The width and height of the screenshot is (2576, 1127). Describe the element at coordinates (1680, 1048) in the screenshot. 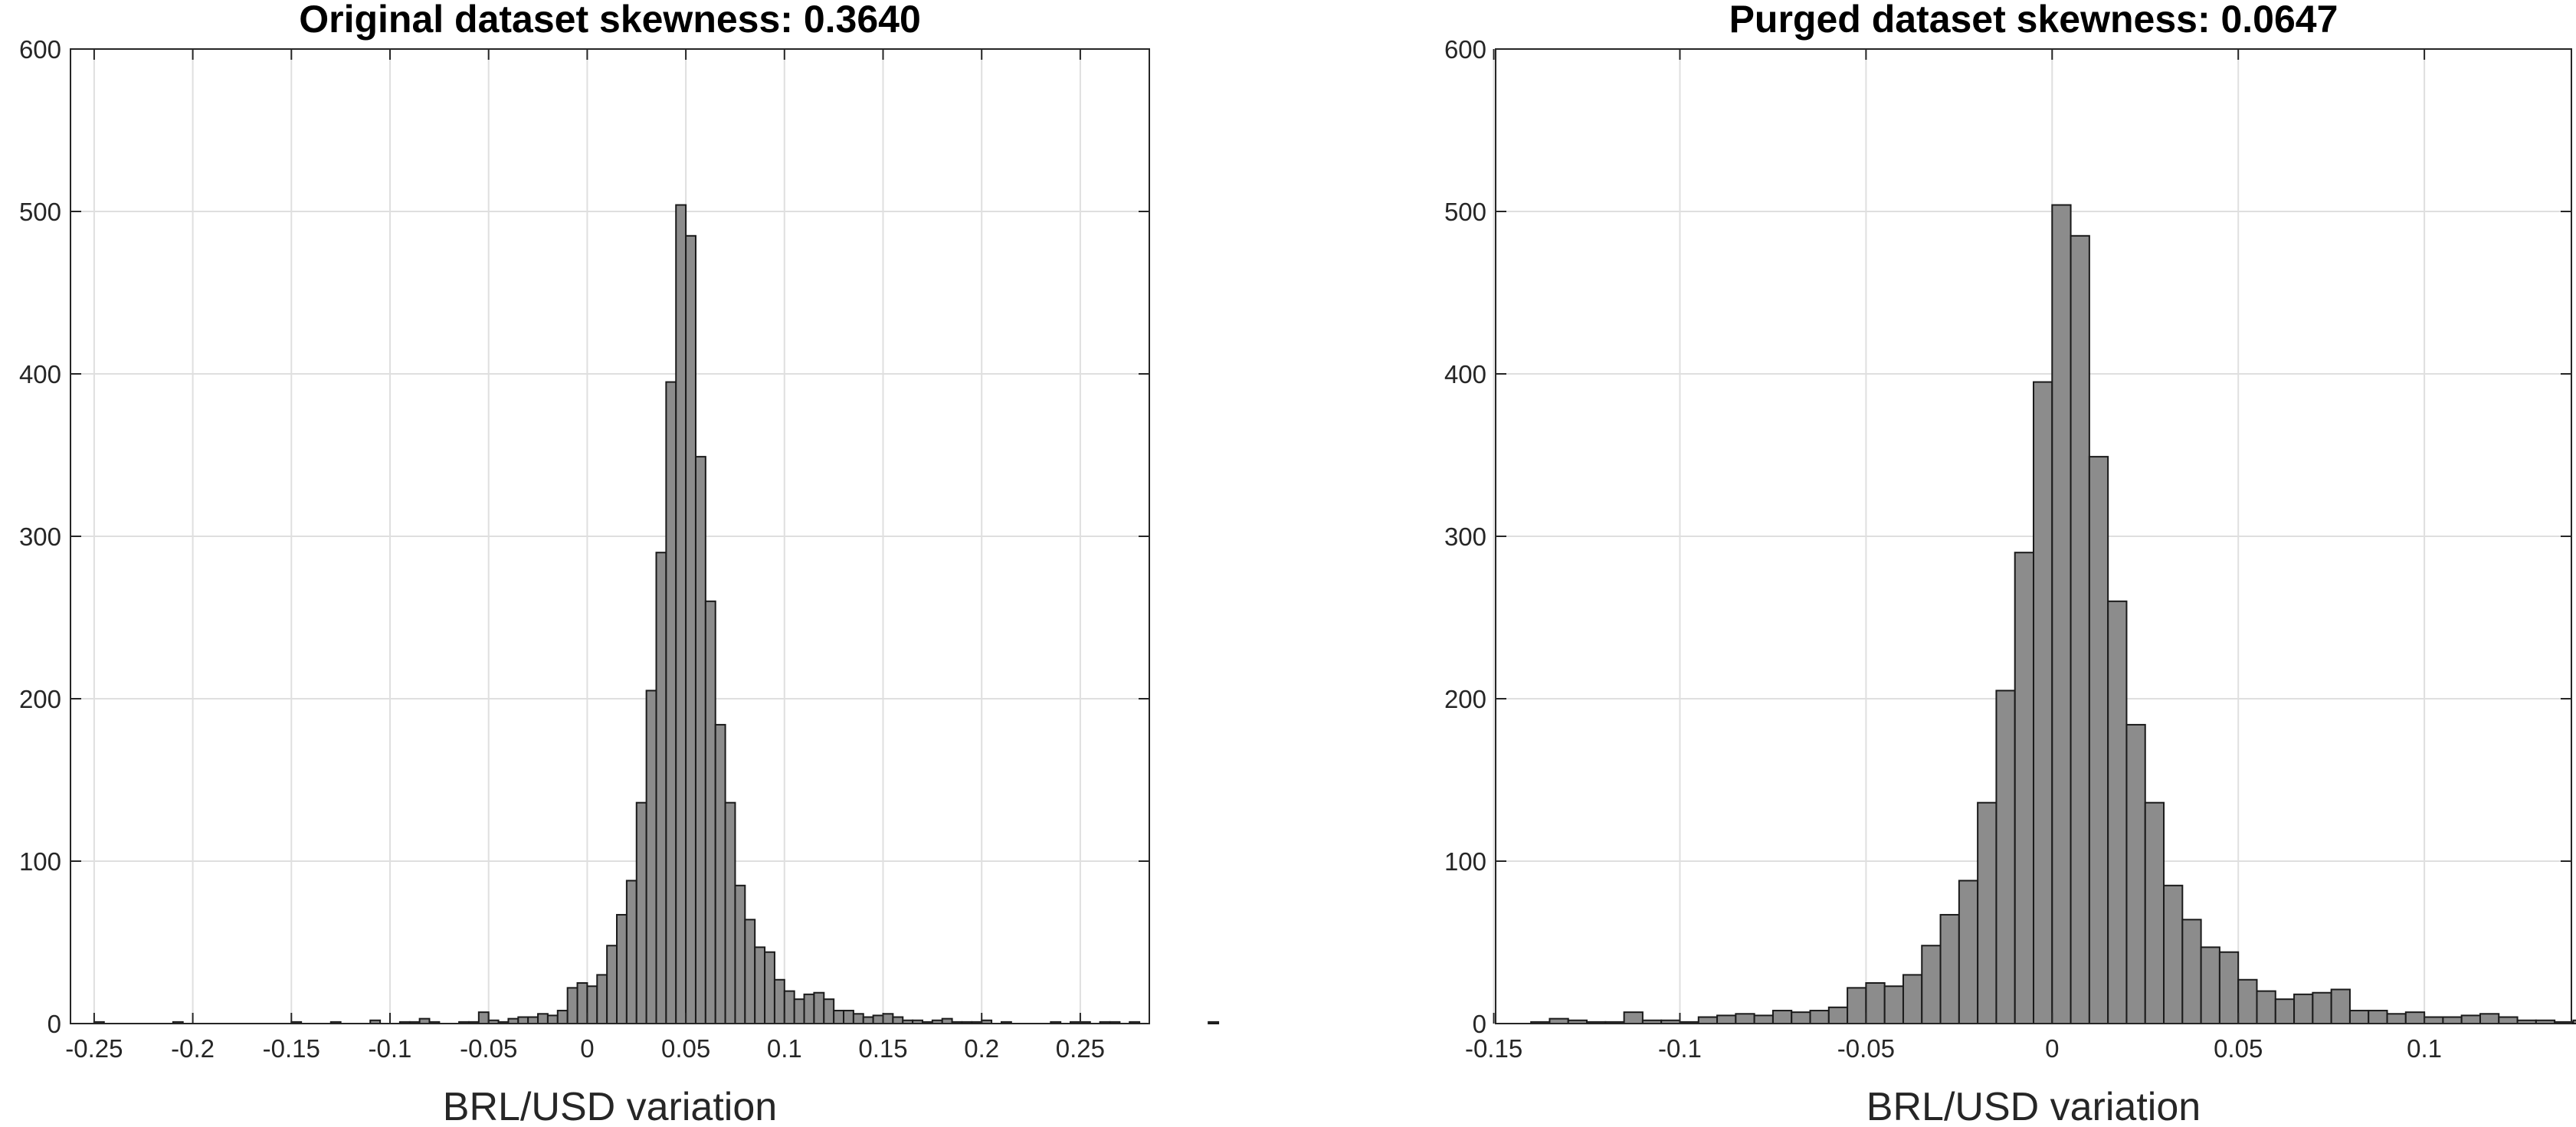

I see `x-tick-label: -0.1` at that location.